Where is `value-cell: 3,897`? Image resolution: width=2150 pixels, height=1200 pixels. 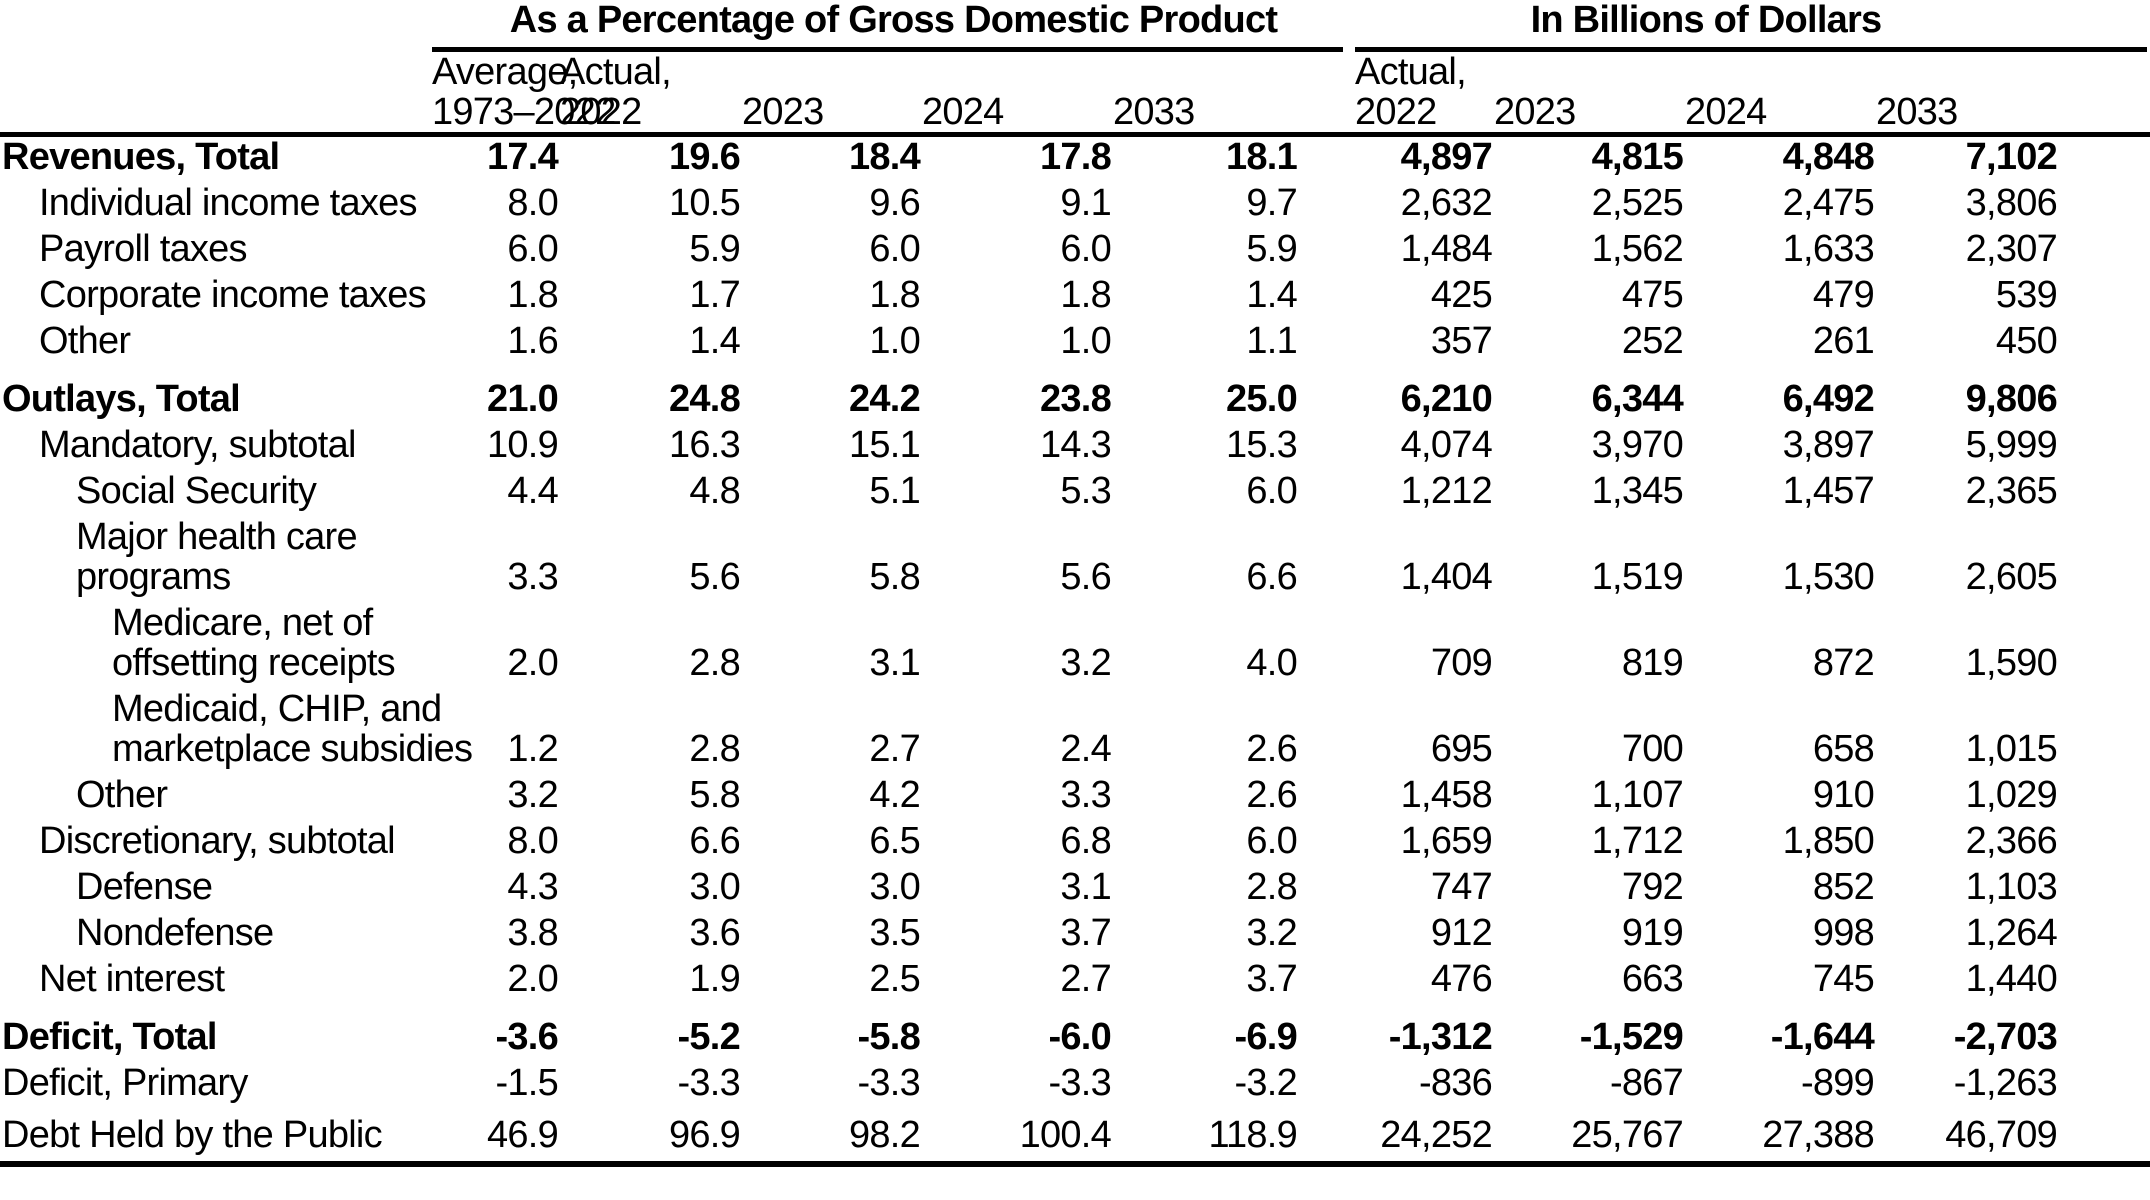
value-cell: 3,897 is located at coordinates (1828, 445).